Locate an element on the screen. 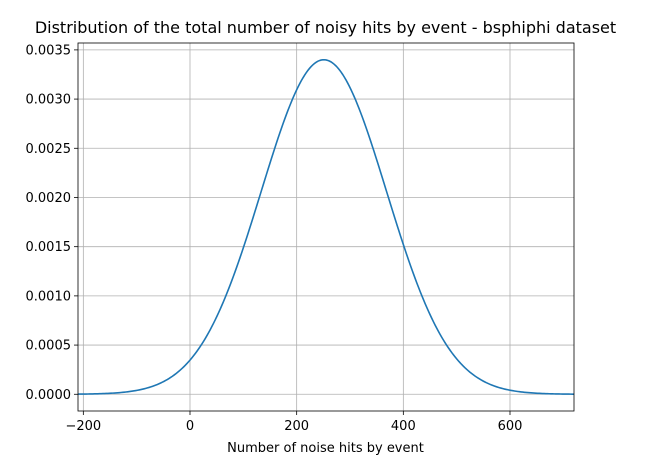 This screenshot has height=475, width=647. y-tick-label: 0.0015 is located at coordinates (49, 247).